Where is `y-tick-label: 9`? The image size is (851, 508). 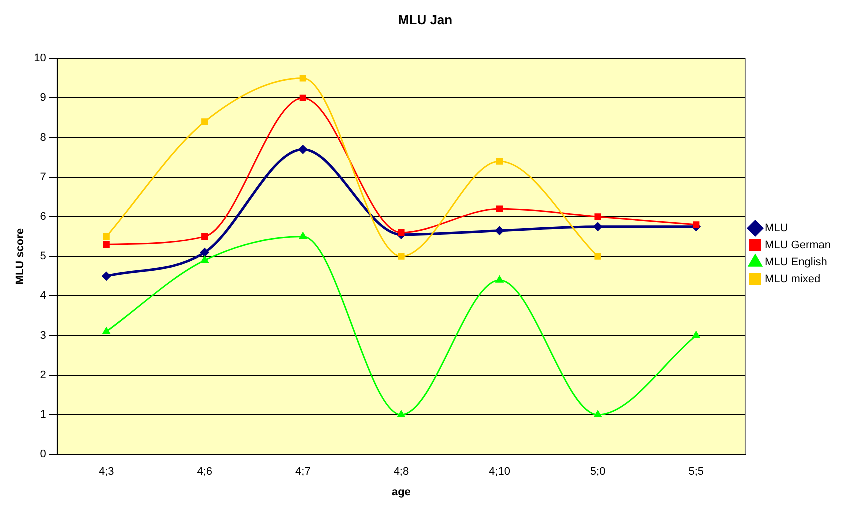
y-tick-label: 9 is located at coordinates (43, 98).